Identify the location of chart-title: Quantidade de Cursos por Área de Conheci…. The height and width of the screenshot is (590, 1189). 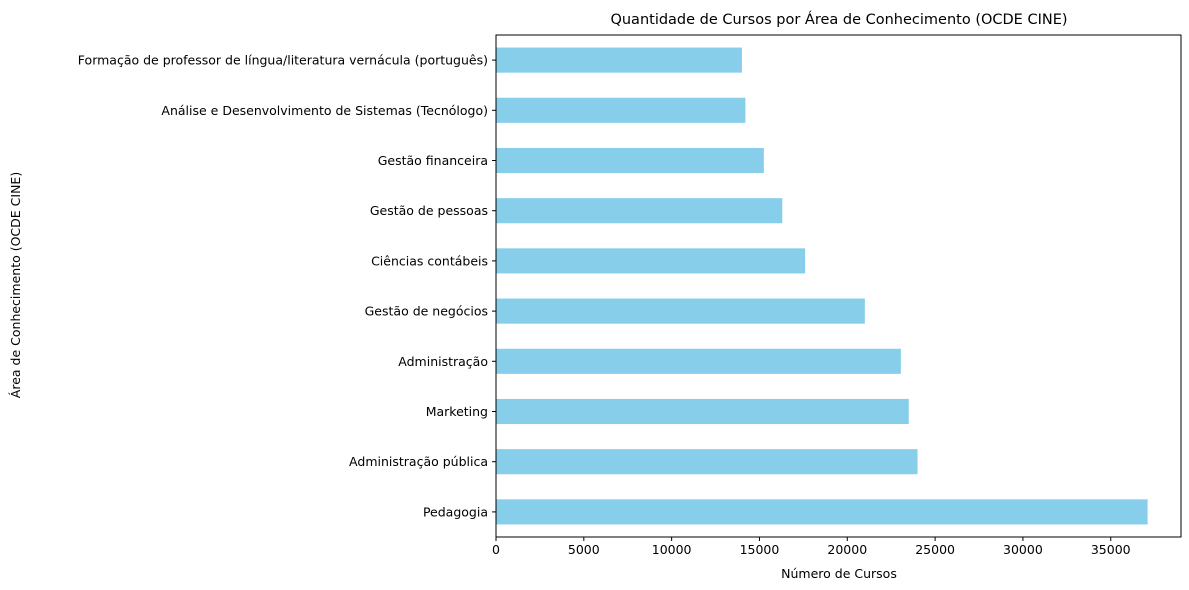
(838, 19).